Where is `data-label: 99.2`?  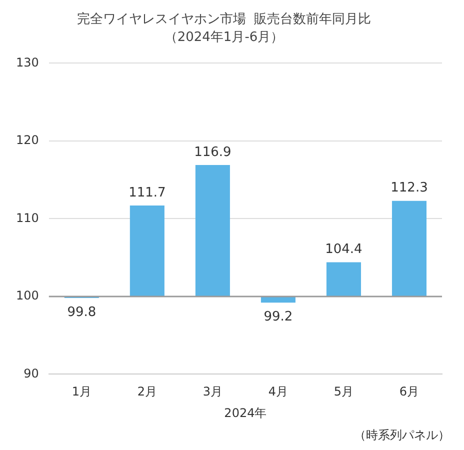
data-label: 99.2 is located at coordinates (278, 317).